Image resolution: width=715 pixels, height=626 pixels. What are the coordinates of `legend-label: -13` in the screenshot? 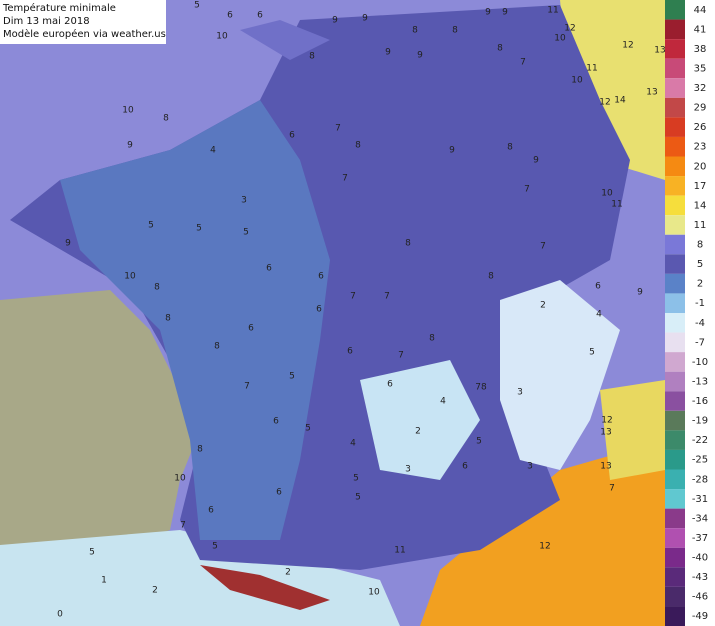 It's located at (700, 381).